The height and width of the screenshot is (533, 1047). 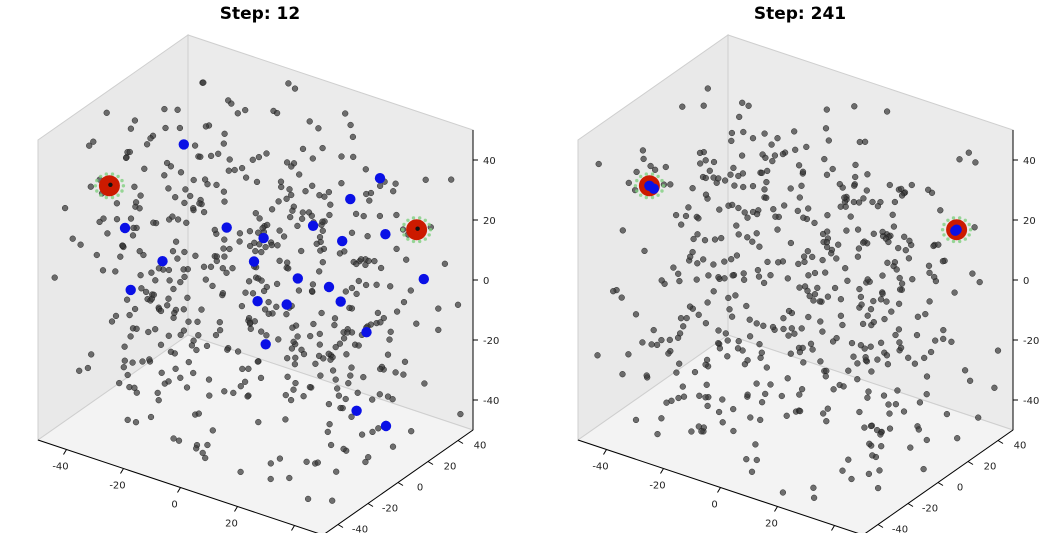 What do you see at coordinates (990, 467) in the screenshot?
I see `y-tick-label: 20` at bounding box center [990, 467].